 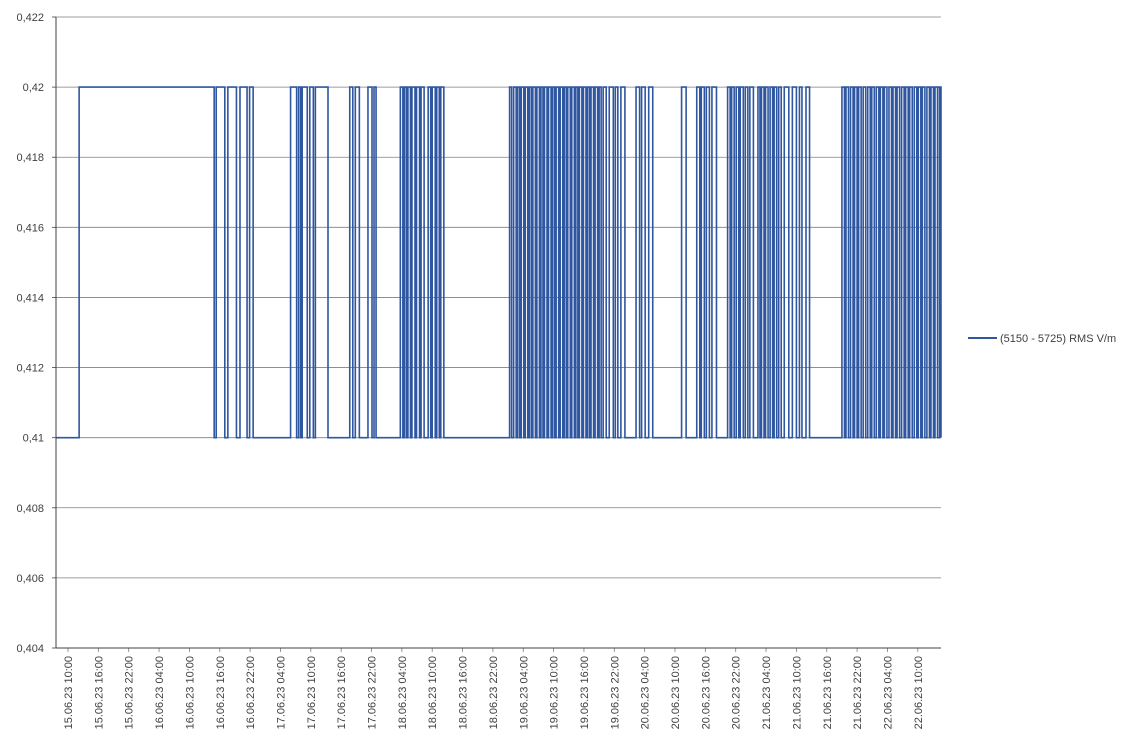 What do you see at coordinates (858, 692) in the screenshot?
I see `x-tick-label: 21.06.23 22:00` at bounding box center [858, 692].